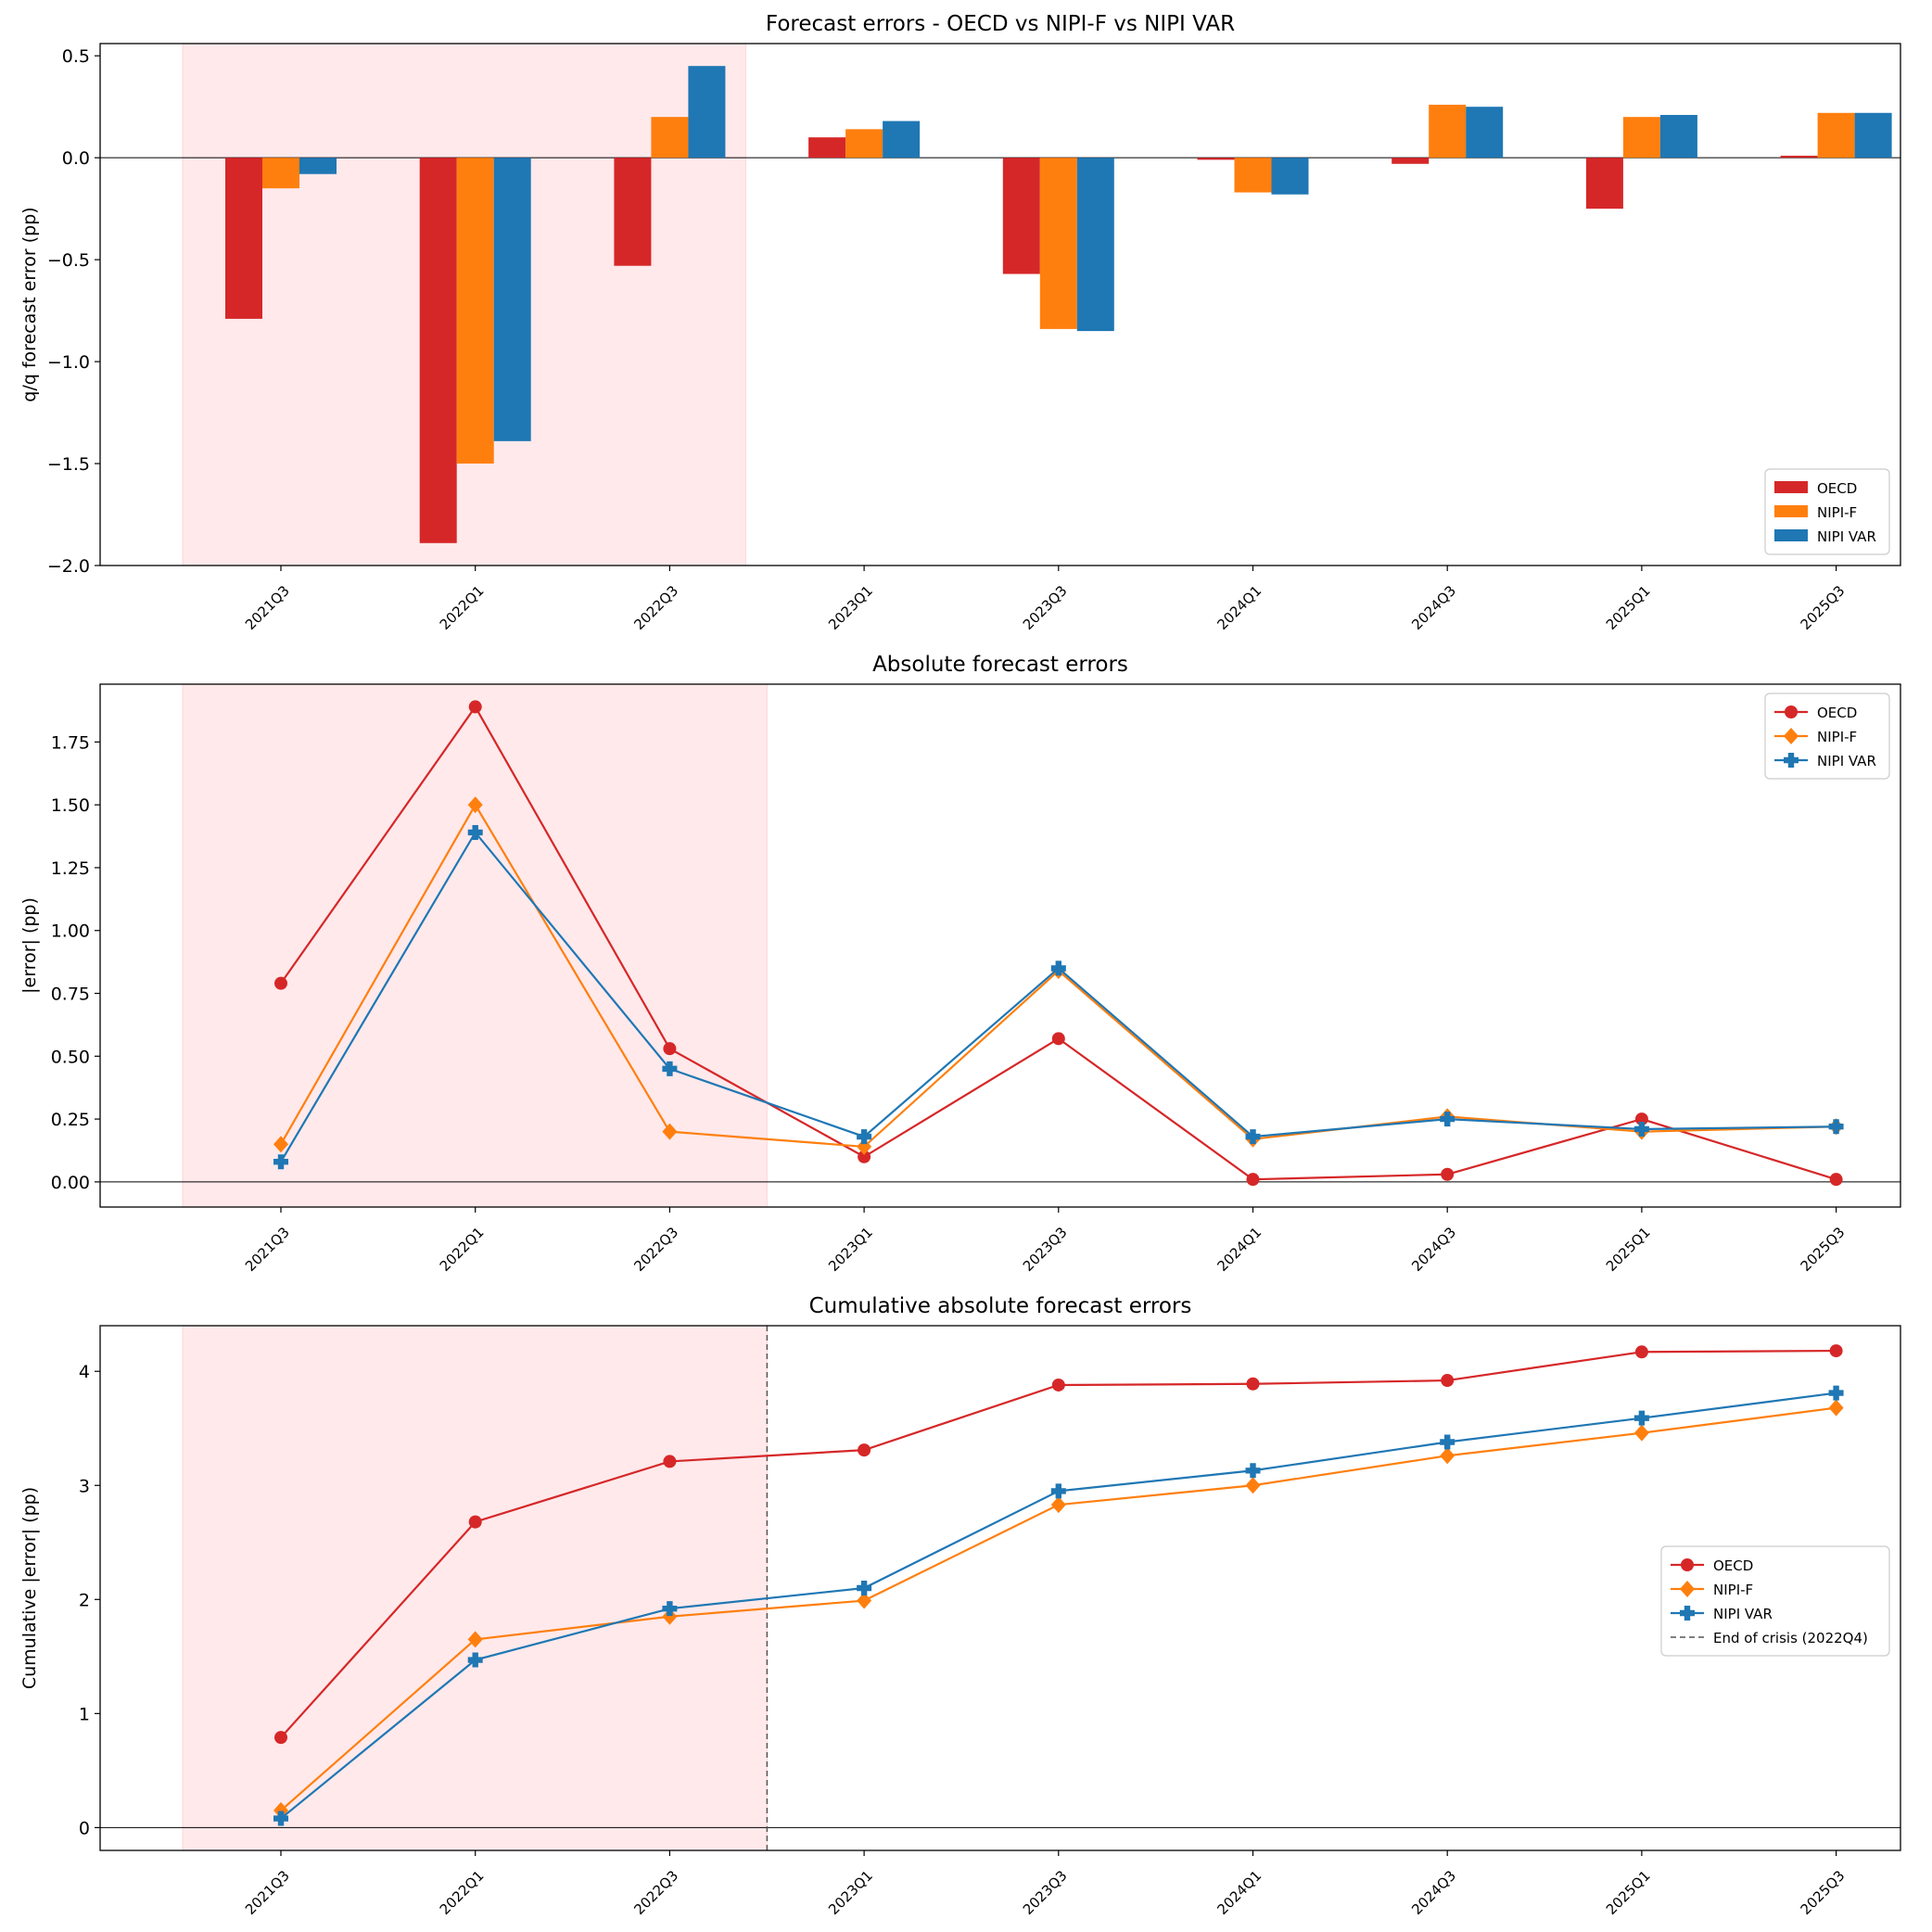 This screenshot has height=1932, width=1932. What do you see at coordinates (1485, 133) in the screenshot?
I see `bar-nipi-var-2024q3` at bounding box center [1485, 133].